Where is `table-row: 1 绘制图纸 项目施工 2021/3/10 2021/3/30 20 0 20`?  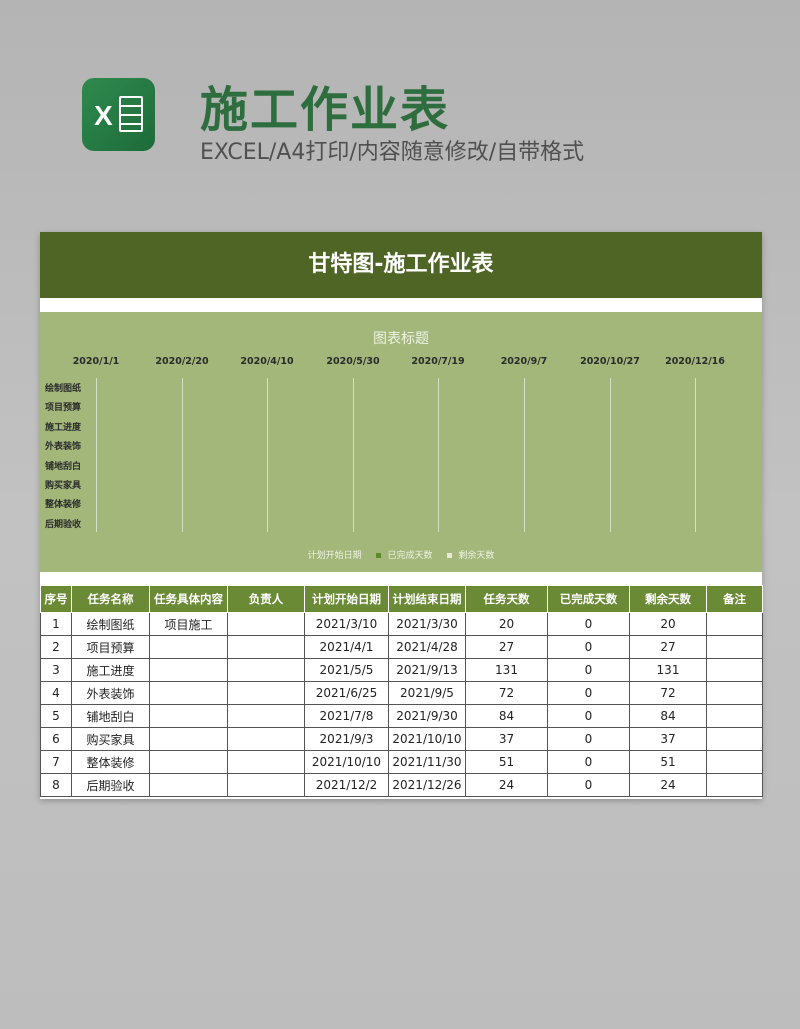
table-row: 1 绘制图纸 项目施工 2021/3/10 2021/3/30 20 0 20 is located at coordinates (401, 624).